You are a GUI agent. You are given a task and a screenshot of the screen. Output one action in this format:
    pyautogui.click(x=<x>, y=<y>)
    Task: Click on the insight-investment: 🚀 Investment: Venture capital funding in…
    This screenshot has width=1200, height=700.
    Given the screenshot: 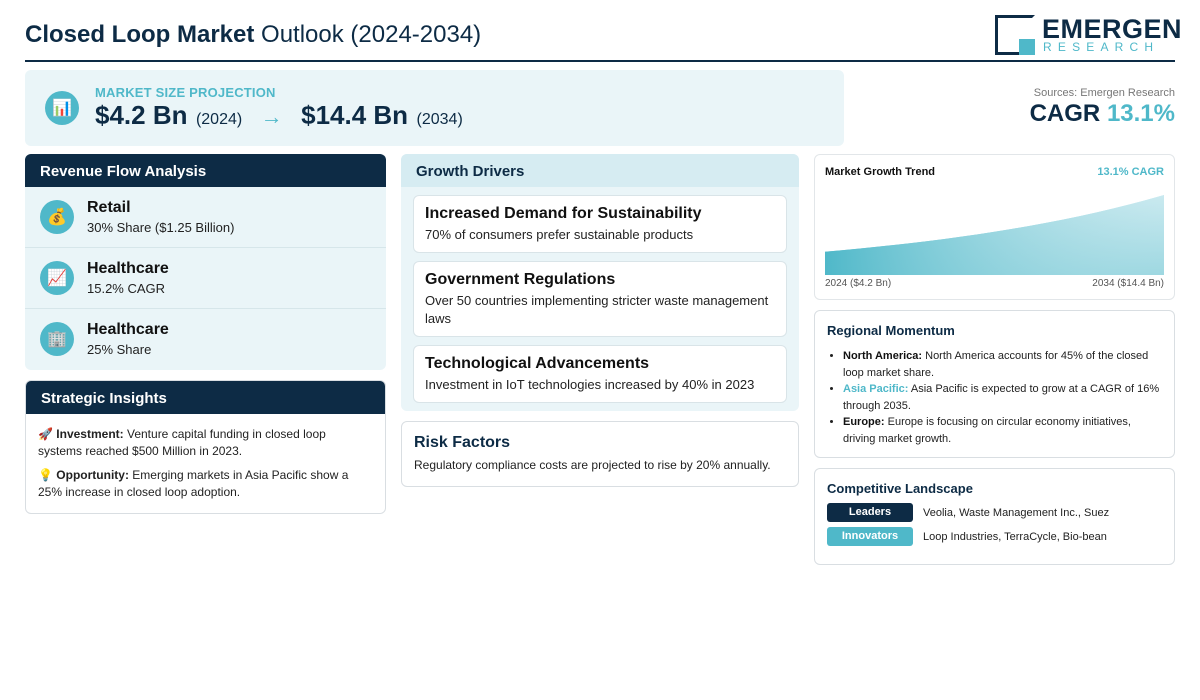 What is the action you would take?
    pyautogui.click(x=205, y=442)
    